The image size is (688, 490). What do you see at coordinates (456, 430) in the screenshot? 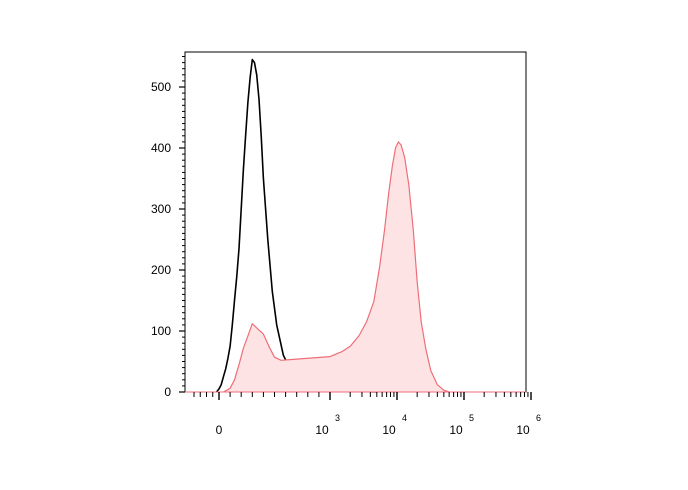
I see `x-tick-label-3: 10` at bounding box center [456, 430].